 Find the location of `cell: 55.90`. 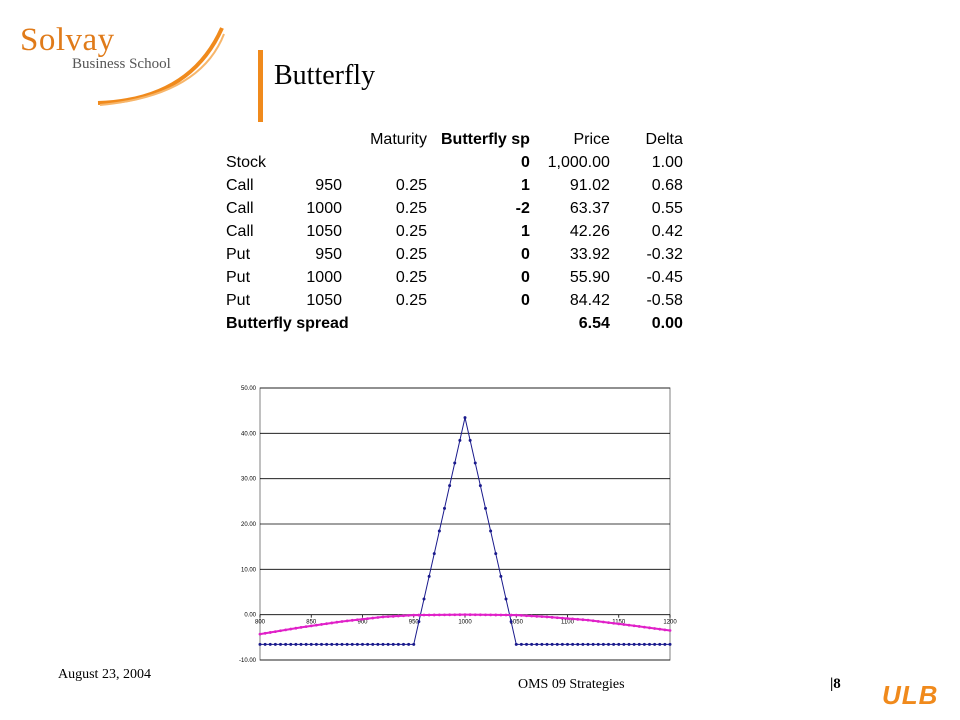

cell: 55.90 is located at coordinates (589, 277).